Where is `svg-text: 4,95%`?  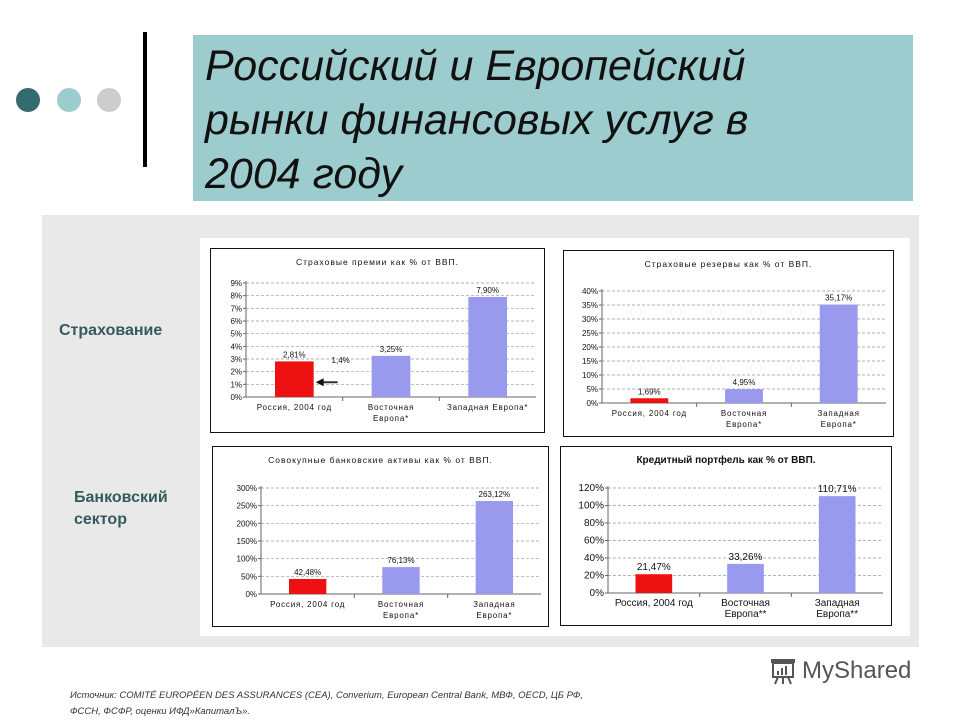 svg-text: 4,95% is located at coordinates (744, 382).